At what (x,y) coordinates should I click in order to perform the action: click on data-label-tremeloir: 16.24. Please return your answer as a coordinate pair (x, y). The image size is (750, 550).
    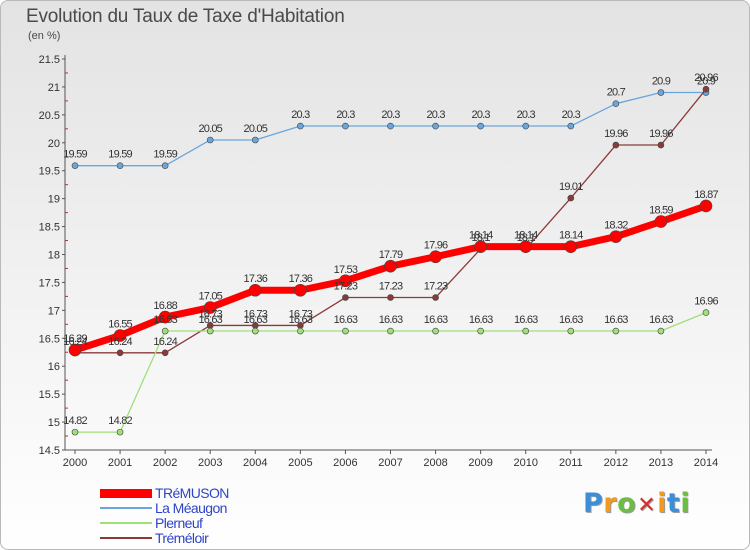
    Looking at the image, I should click on (75, 342).